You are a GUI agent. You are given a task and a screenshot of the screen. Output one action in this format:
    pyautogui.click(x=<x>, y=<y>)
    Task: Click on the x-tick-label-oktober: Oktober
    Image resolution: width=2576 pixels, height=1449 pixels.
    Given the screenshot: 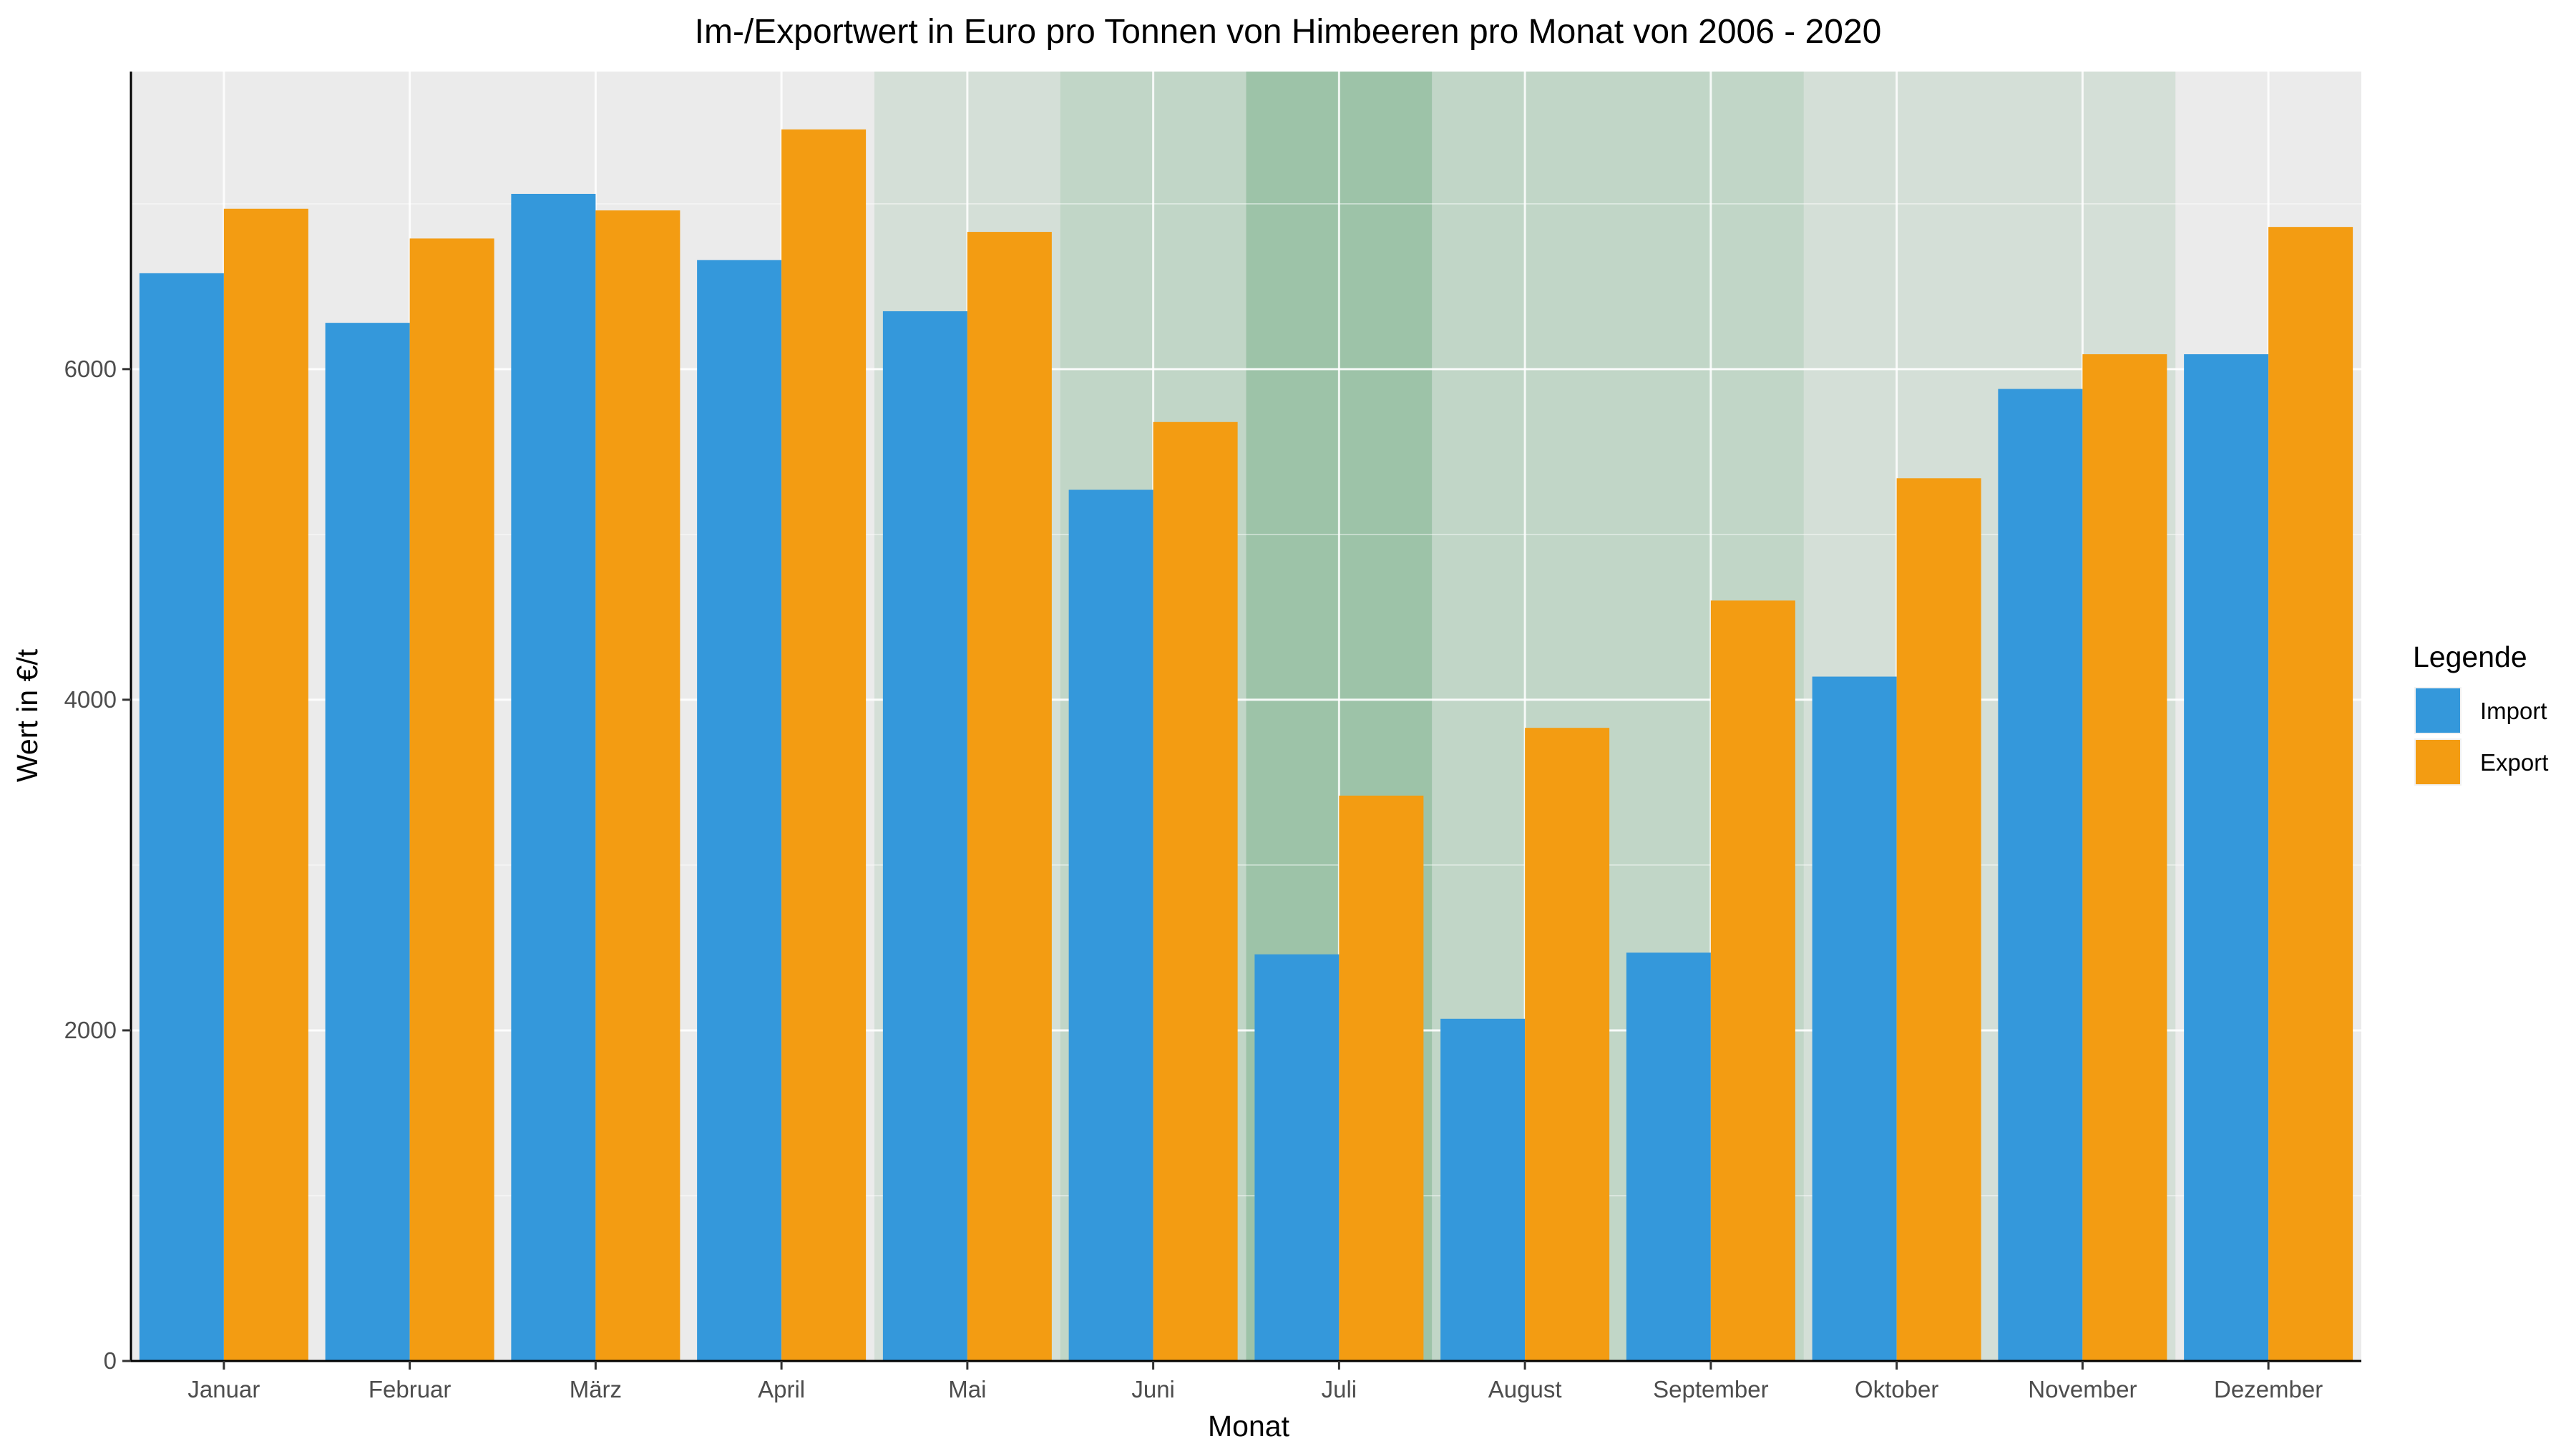 What is the action you would take?
    pyautogui.click(x=1896, y=1389)
    